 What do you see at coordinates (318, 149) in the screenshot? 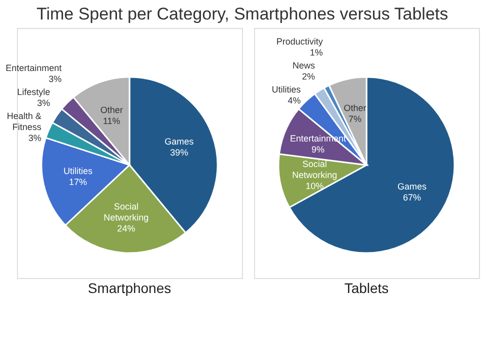
I see `data-label: 9%` at bounding box center [318, 149].